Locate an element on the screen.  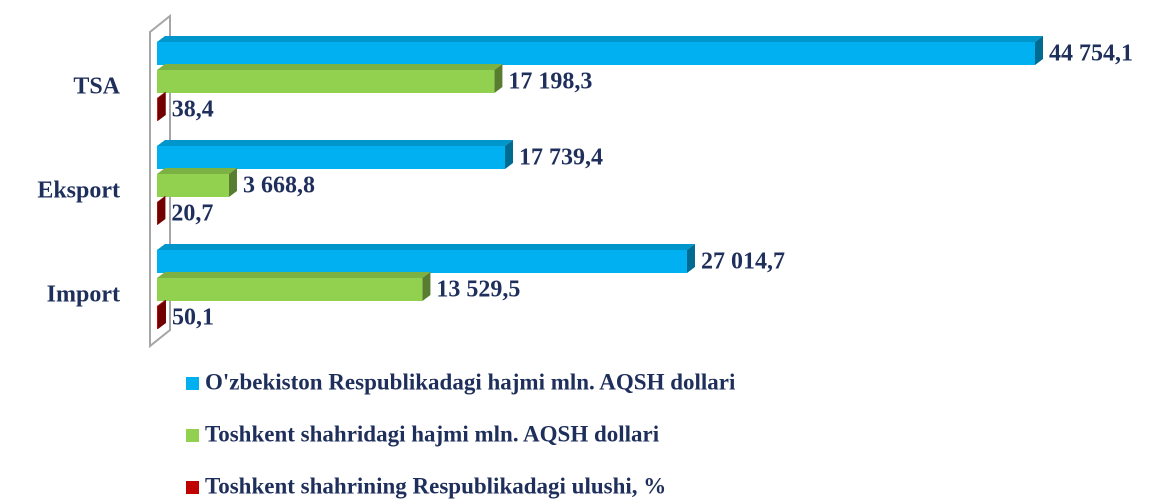
category-label: TSA is located at coordinates (96, 87).